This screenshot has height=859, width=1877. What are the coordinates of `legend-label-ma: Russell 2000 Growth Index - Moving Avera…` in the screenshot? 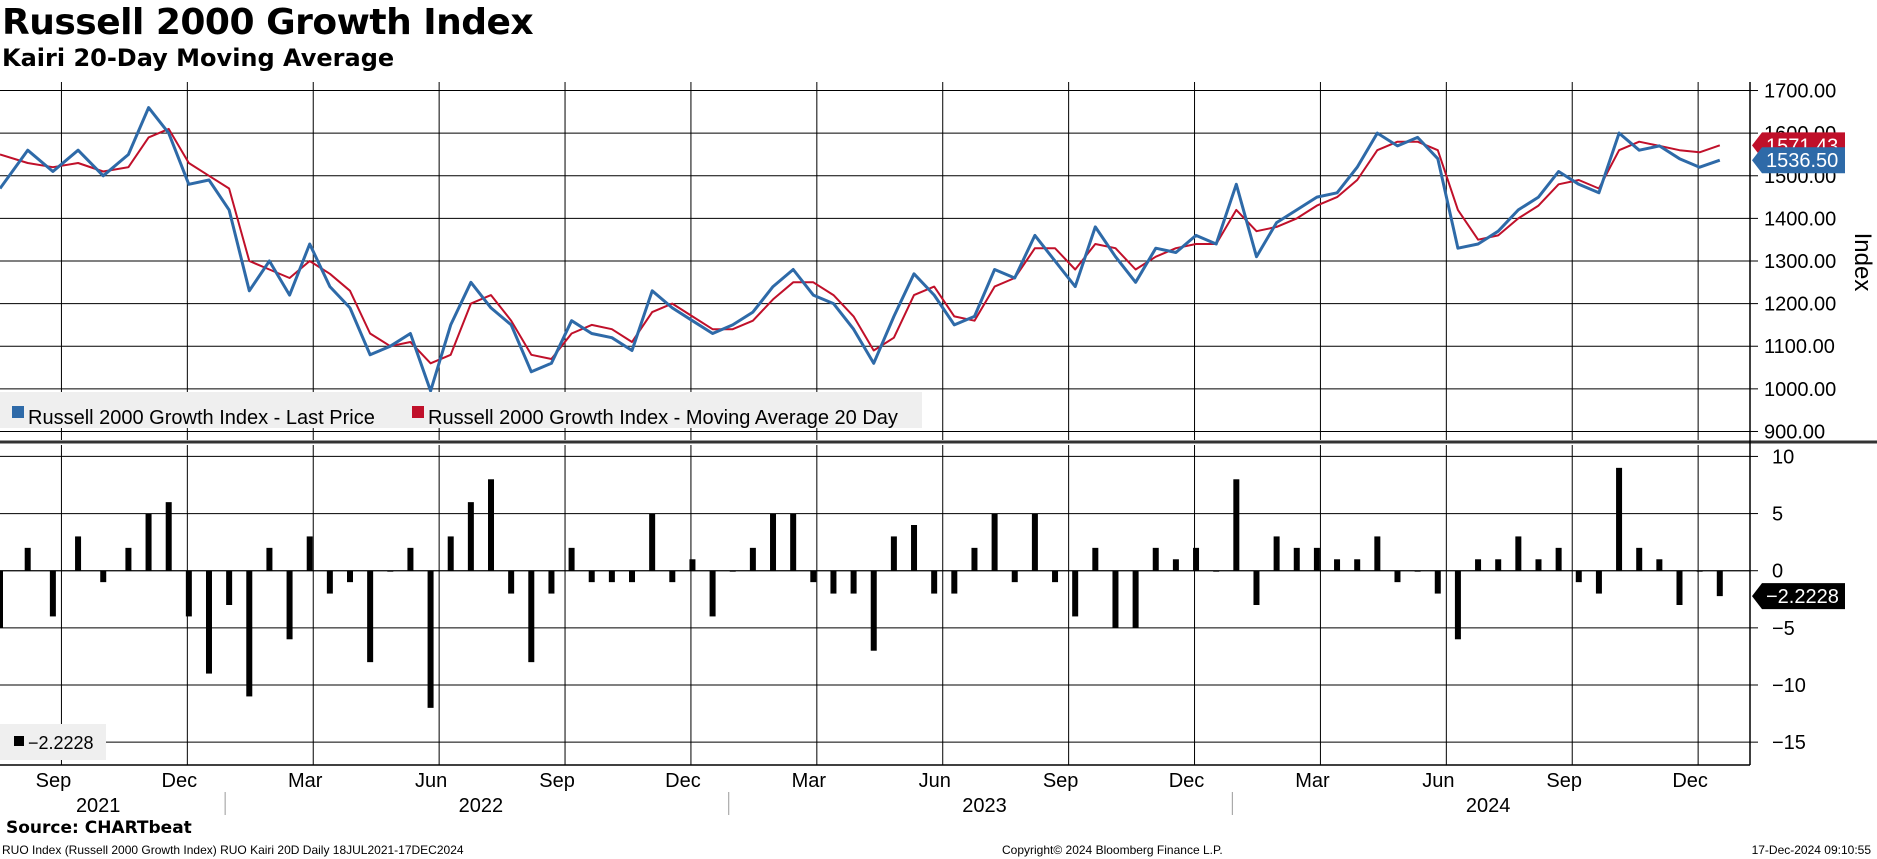 It's located at (663, 418).